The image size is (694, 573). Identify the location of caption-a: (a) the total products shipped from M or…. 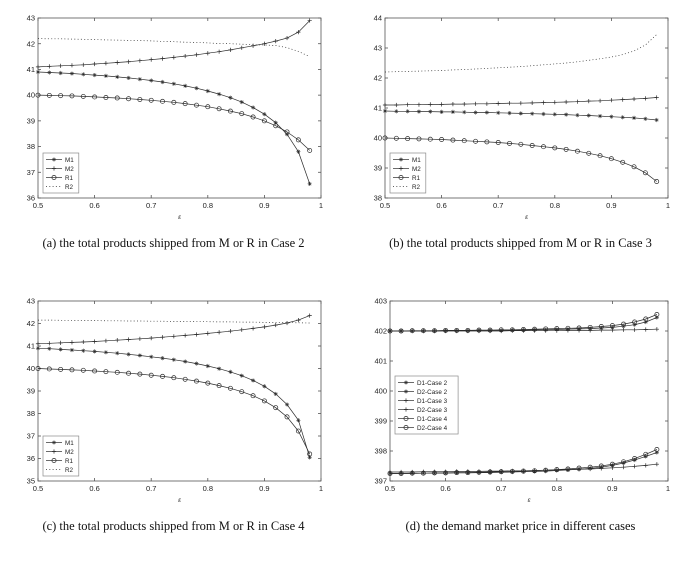
(173, 243).